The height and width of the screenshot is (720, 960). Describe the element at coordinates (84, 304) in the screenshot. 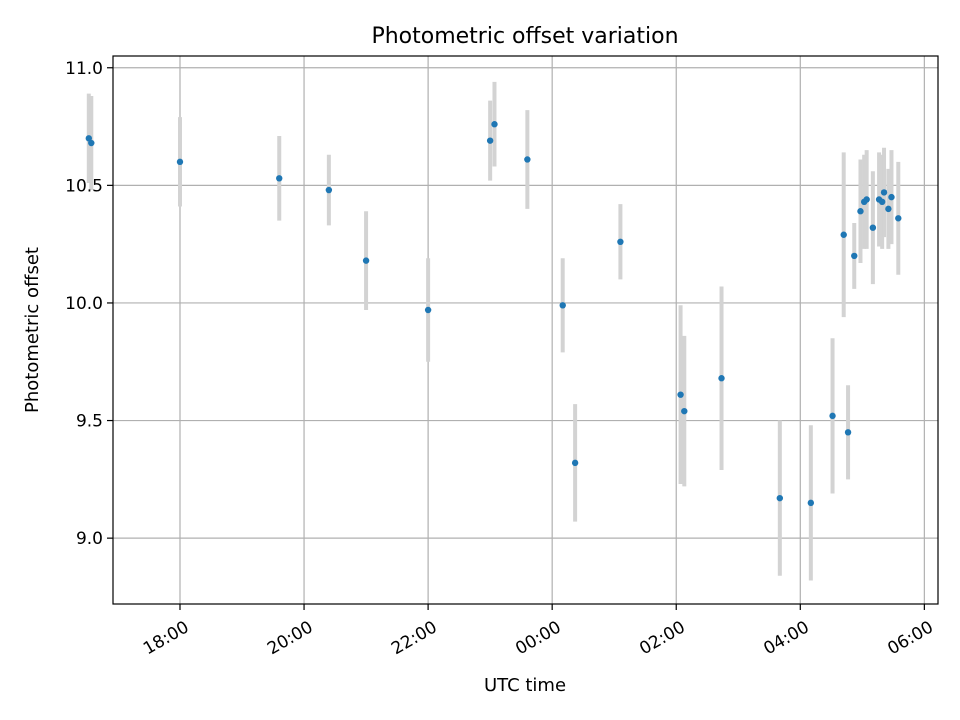

I see `y-tick-label: 10.0` at that location.